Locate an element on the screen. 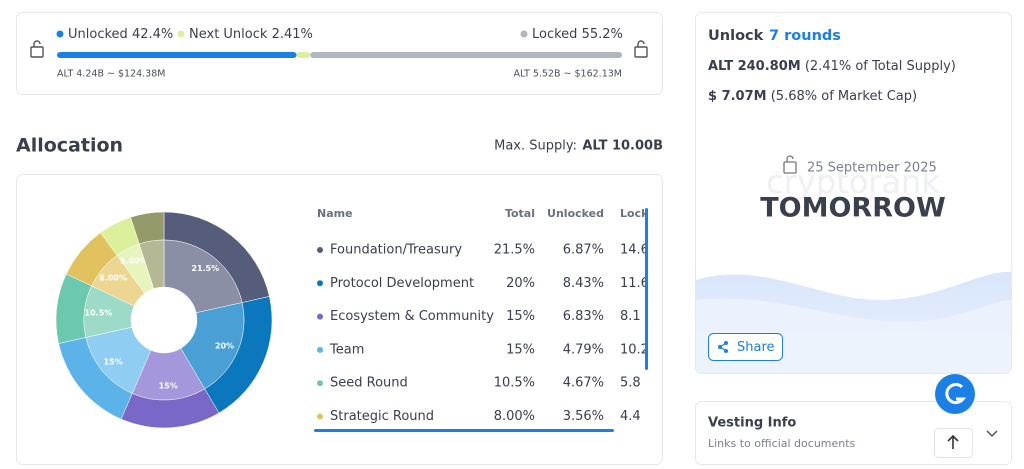 This screenshot has height=469, width=1024. vesting-subtitle: Links to official documents is located at coordinates (782, 443).